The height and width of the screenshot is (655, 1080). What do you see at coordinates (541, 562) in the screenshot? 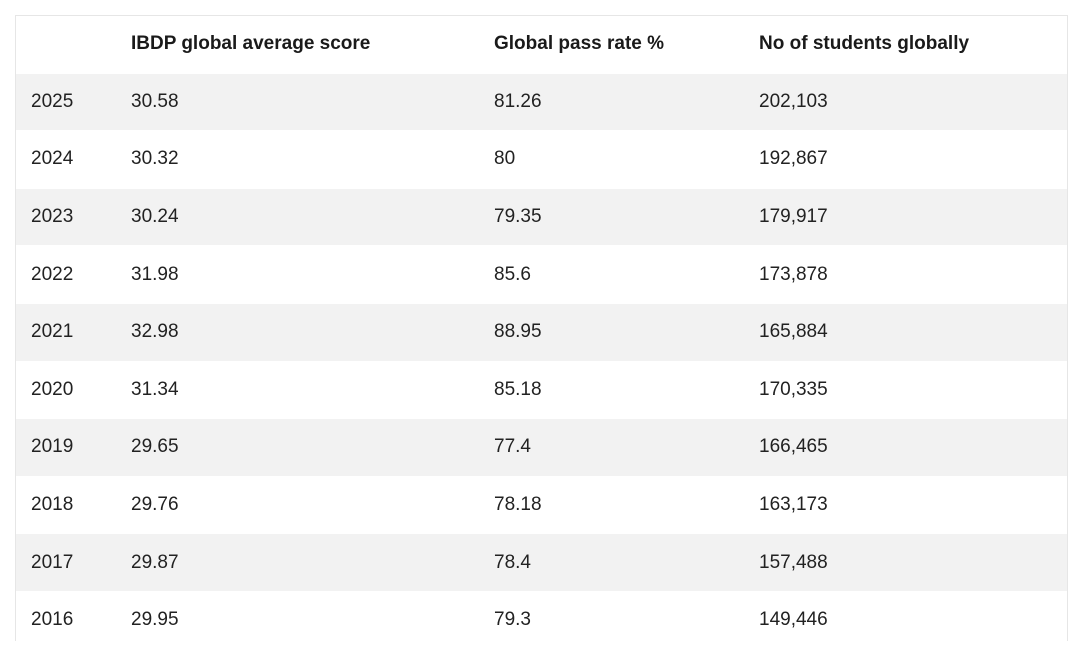
I see `table-row: 2017 29.87 78.4 157,488` at bounding box center [541, 562].